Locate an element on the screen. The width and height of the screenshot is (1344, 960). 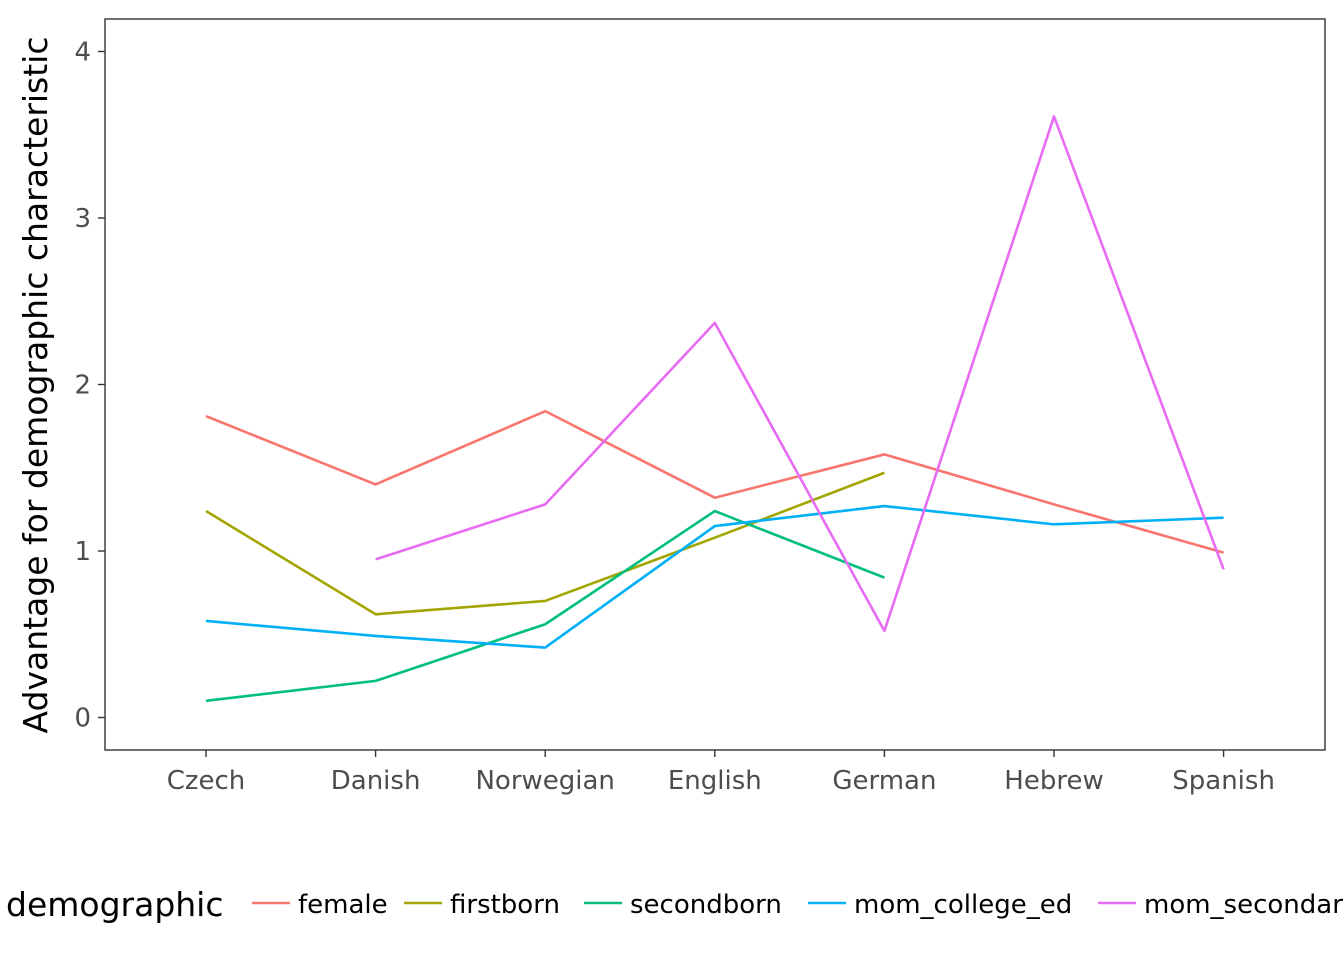
y-axis: 0 1 2 3 4 is located at coordinates (89, 386).